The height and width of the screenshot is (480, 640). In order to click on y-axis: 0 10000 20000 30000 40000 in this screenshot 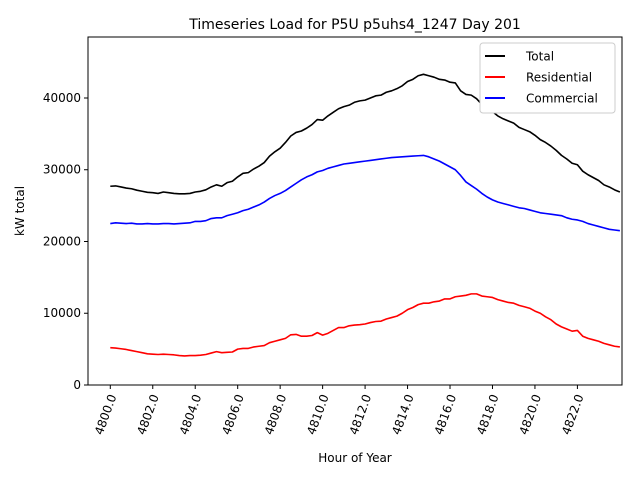, I will do `click(65, 241)`.